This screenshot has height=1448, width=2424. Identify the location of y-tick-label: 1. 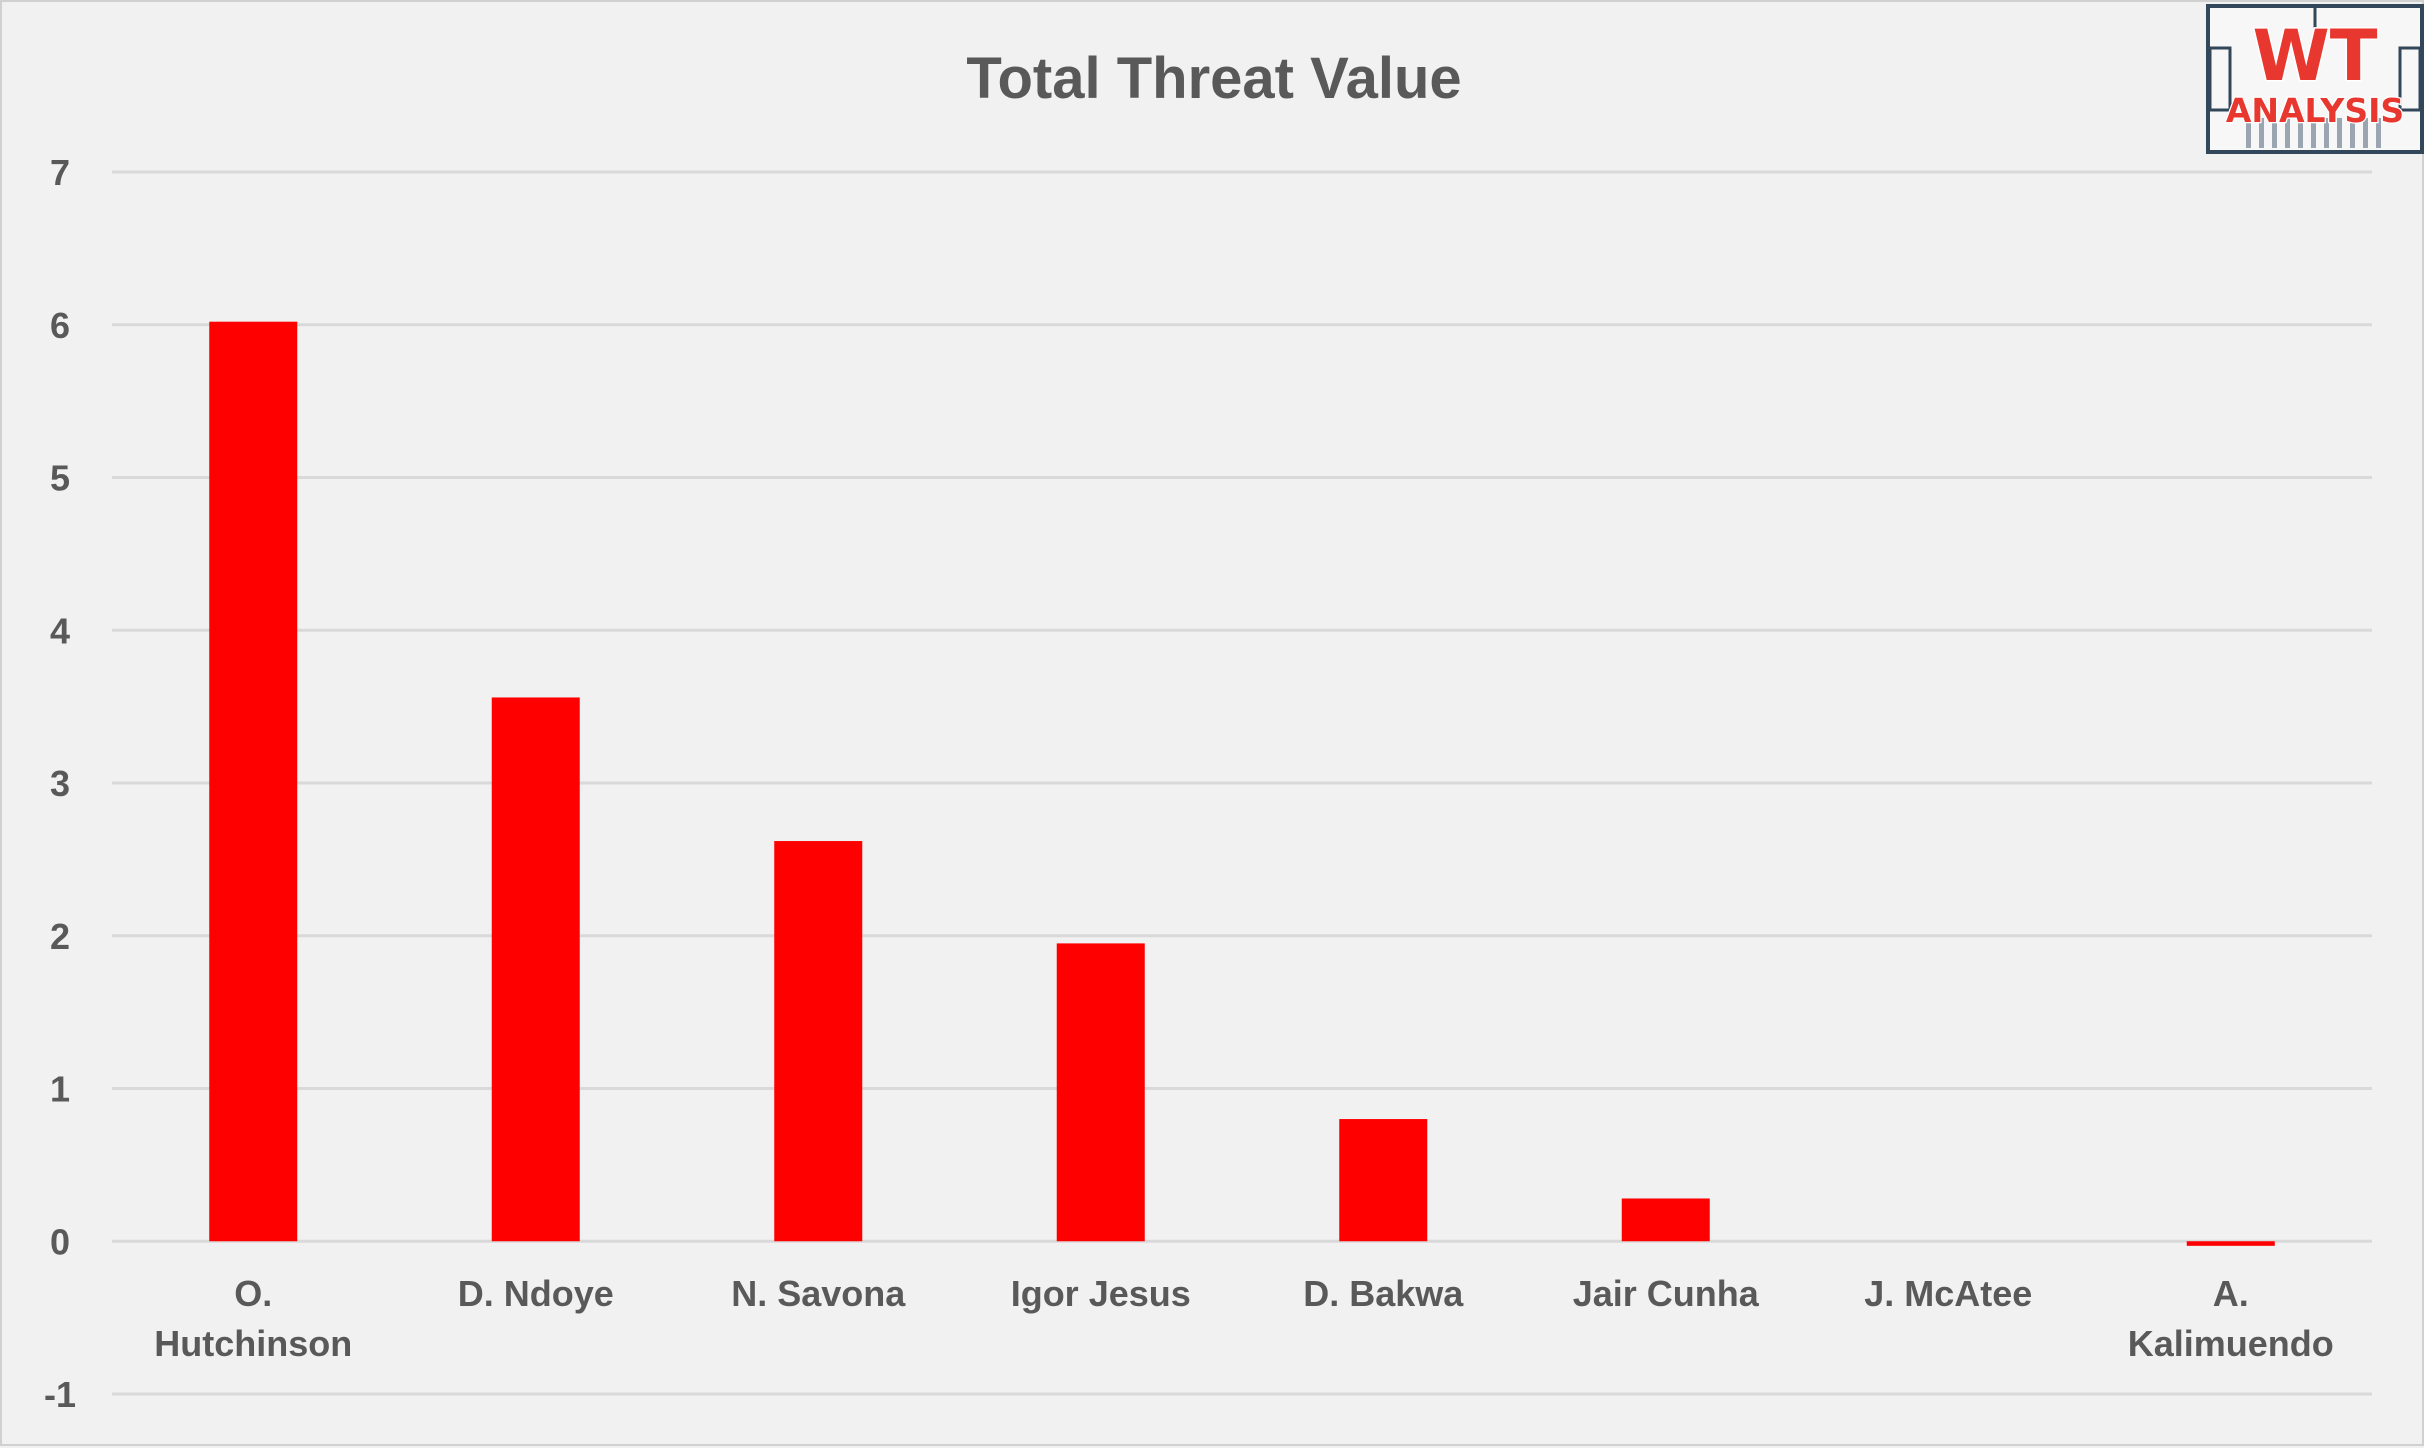
(60, 1089).